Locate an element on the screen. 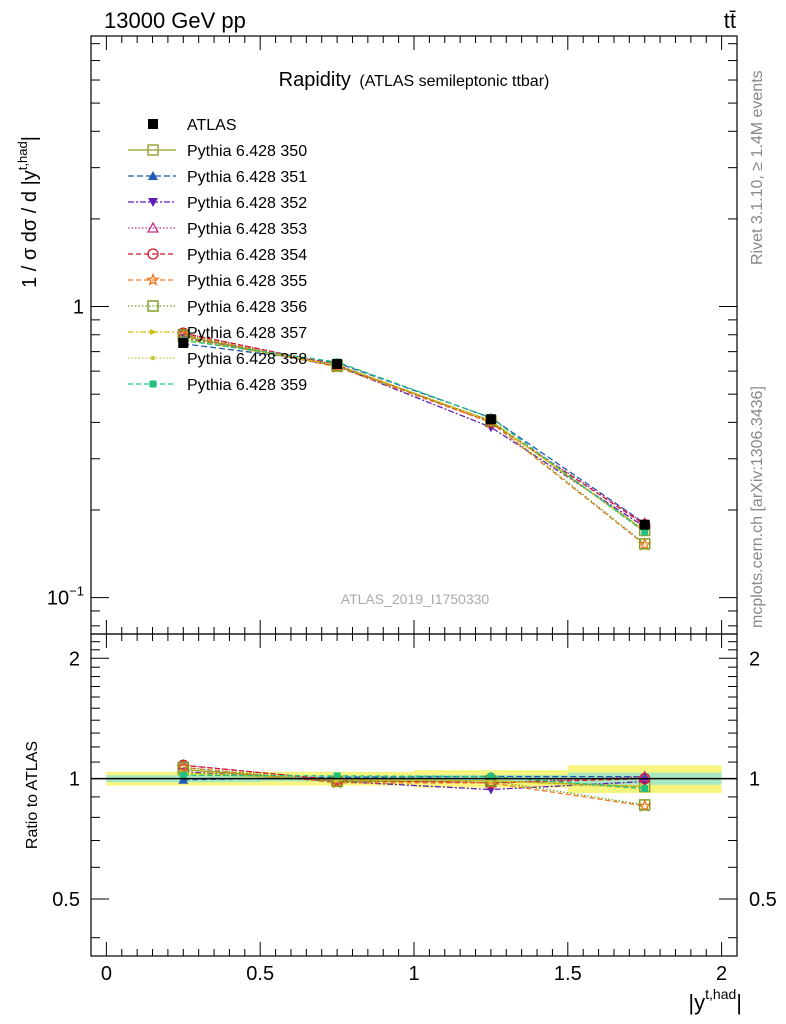 The image size is (786, 1024). x-tick-label: 1.5 is located at coordinates (568, 974).